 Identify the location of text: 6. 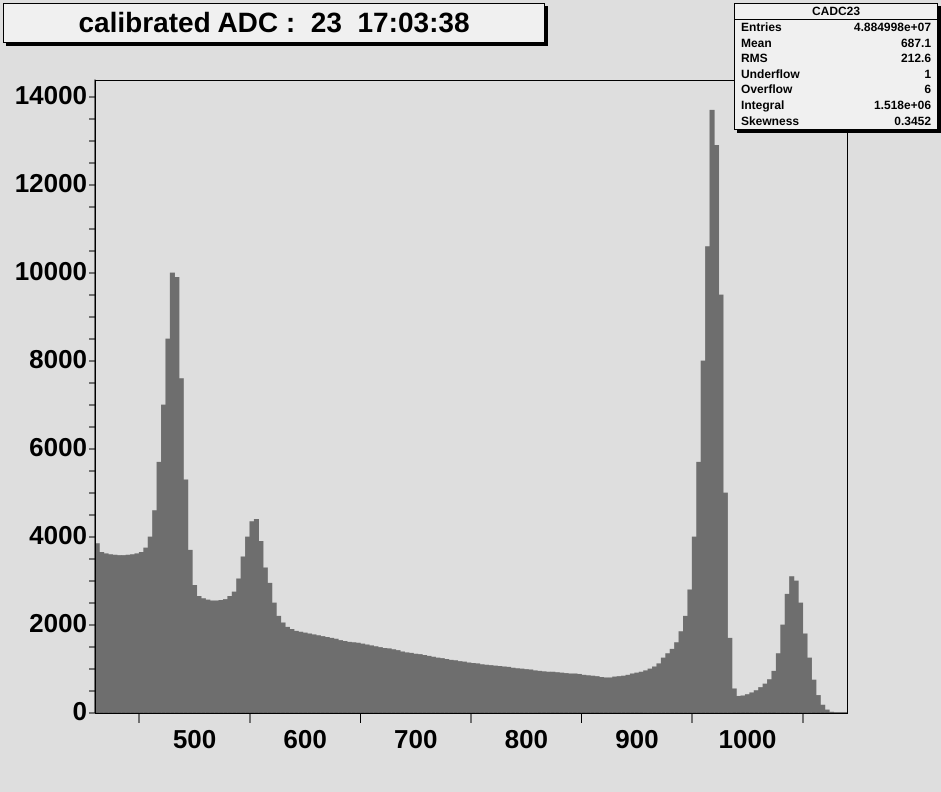
(927, 90).